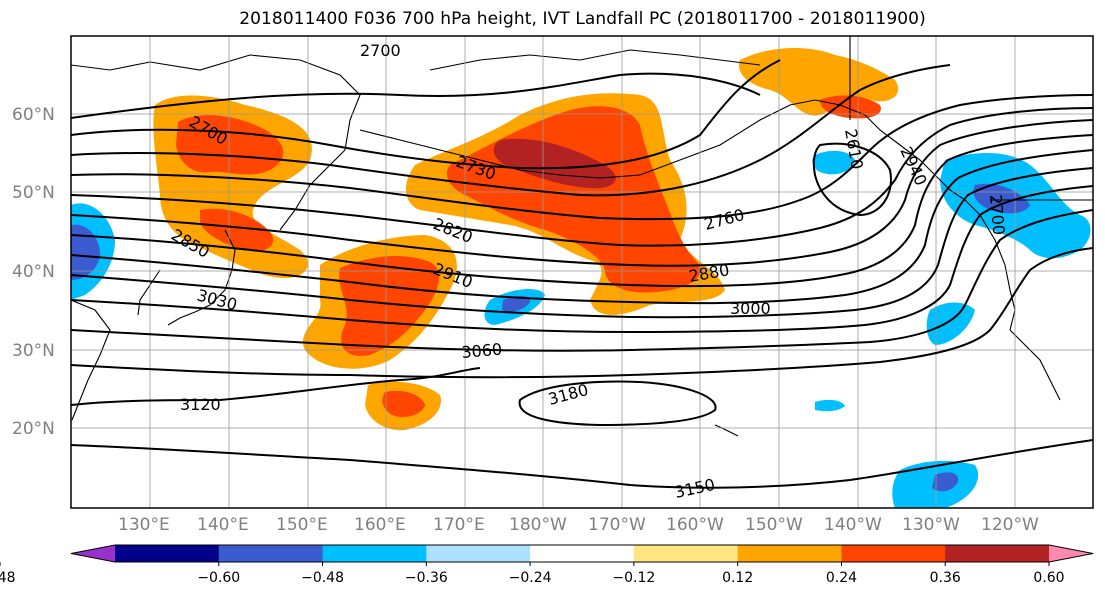  I want to click on colorbar-tick-label: 0.24, so click(841, 578).